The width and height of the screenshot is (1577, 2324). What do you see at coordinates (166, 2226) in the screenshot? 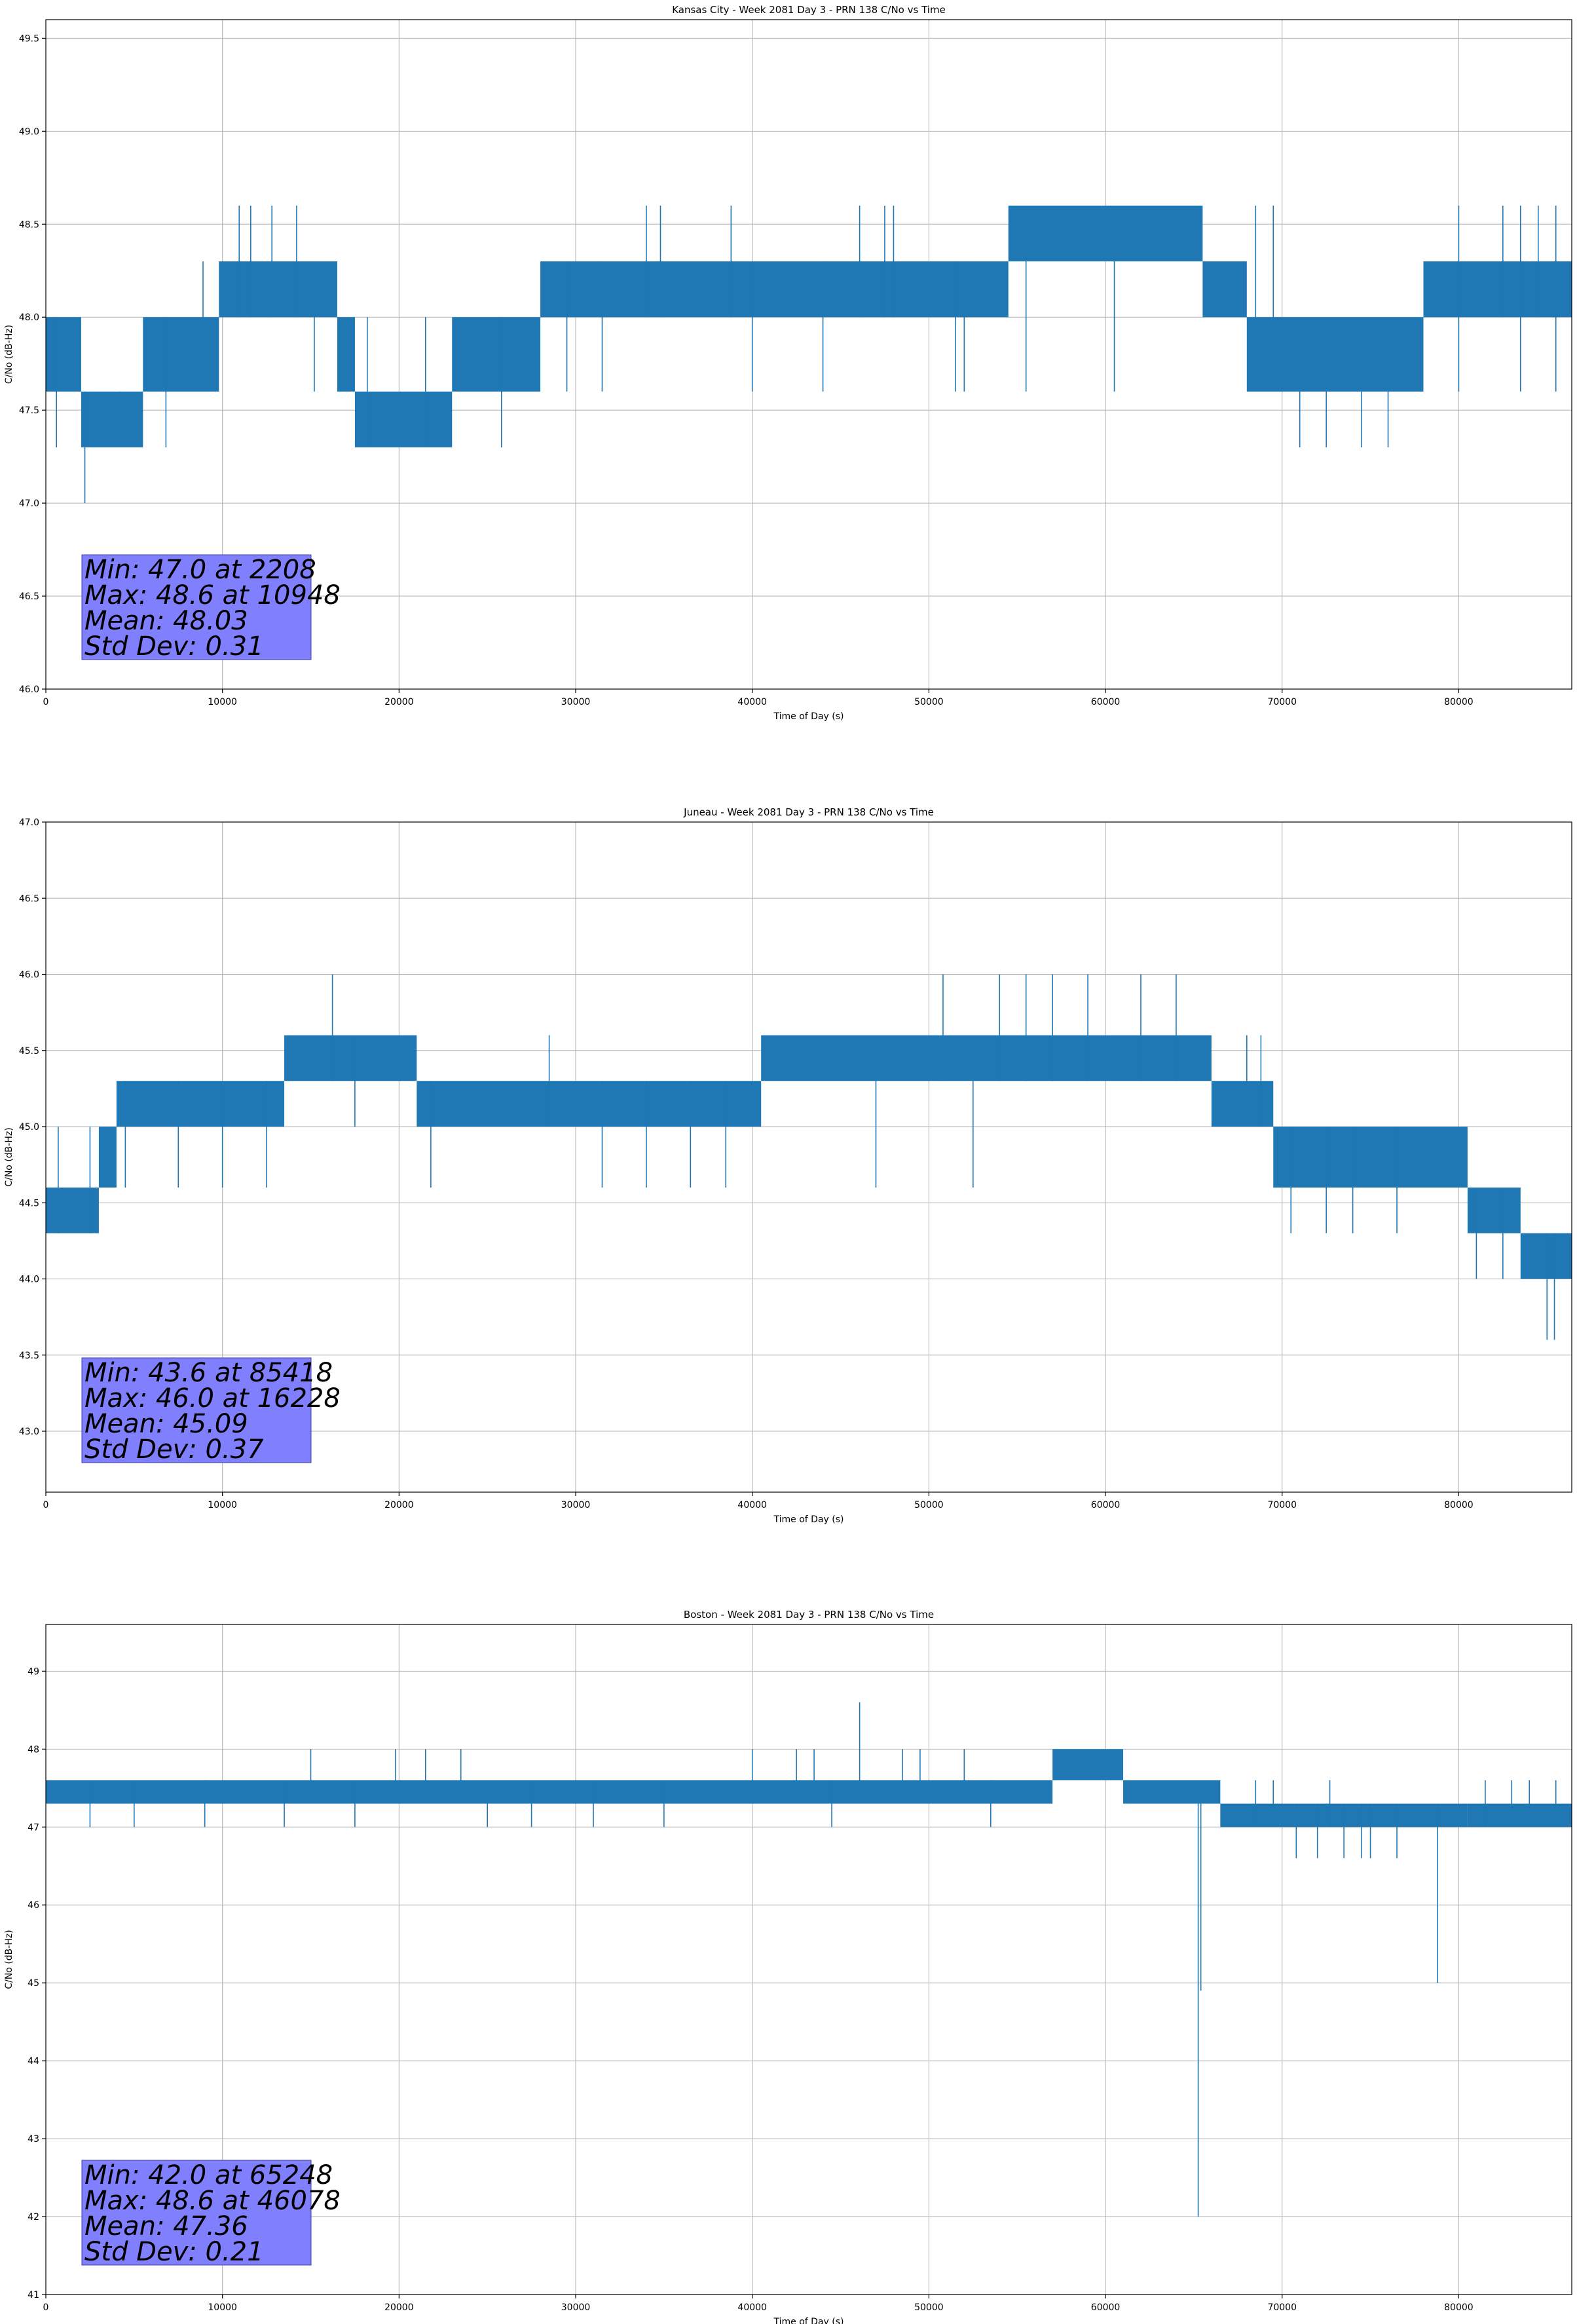
I see `stats-line: Mean: 47.36` at bounding box center [166, 2226].